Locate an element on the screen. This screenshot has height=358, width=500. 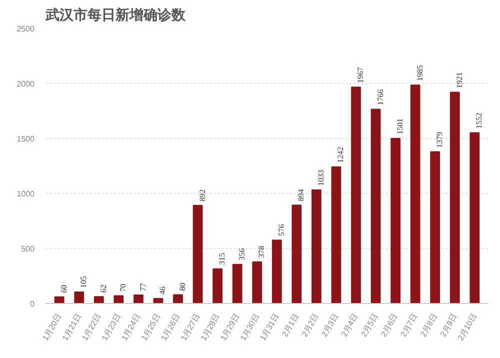
data-label: 356 is located at coordinates (241, 254).